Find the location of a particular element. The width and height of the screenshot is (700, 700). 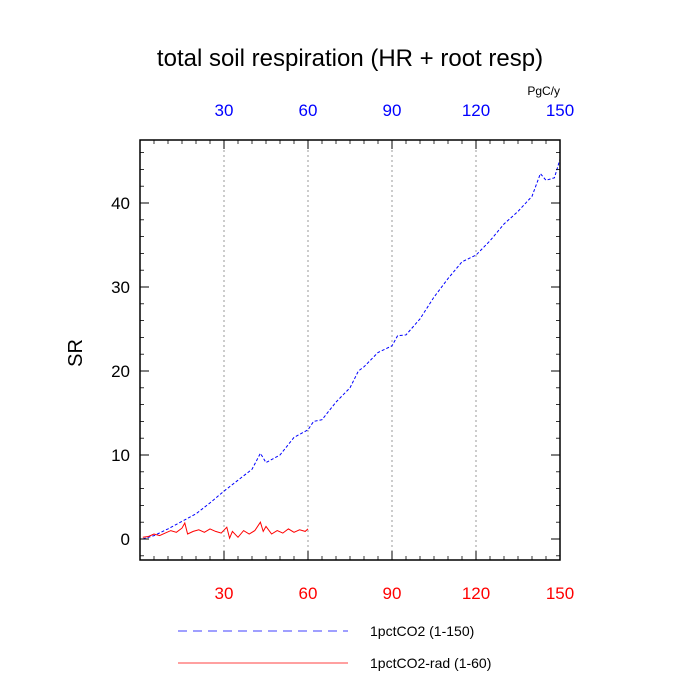

x-tick-label-top: 120 is located at coordinates (476, 110).